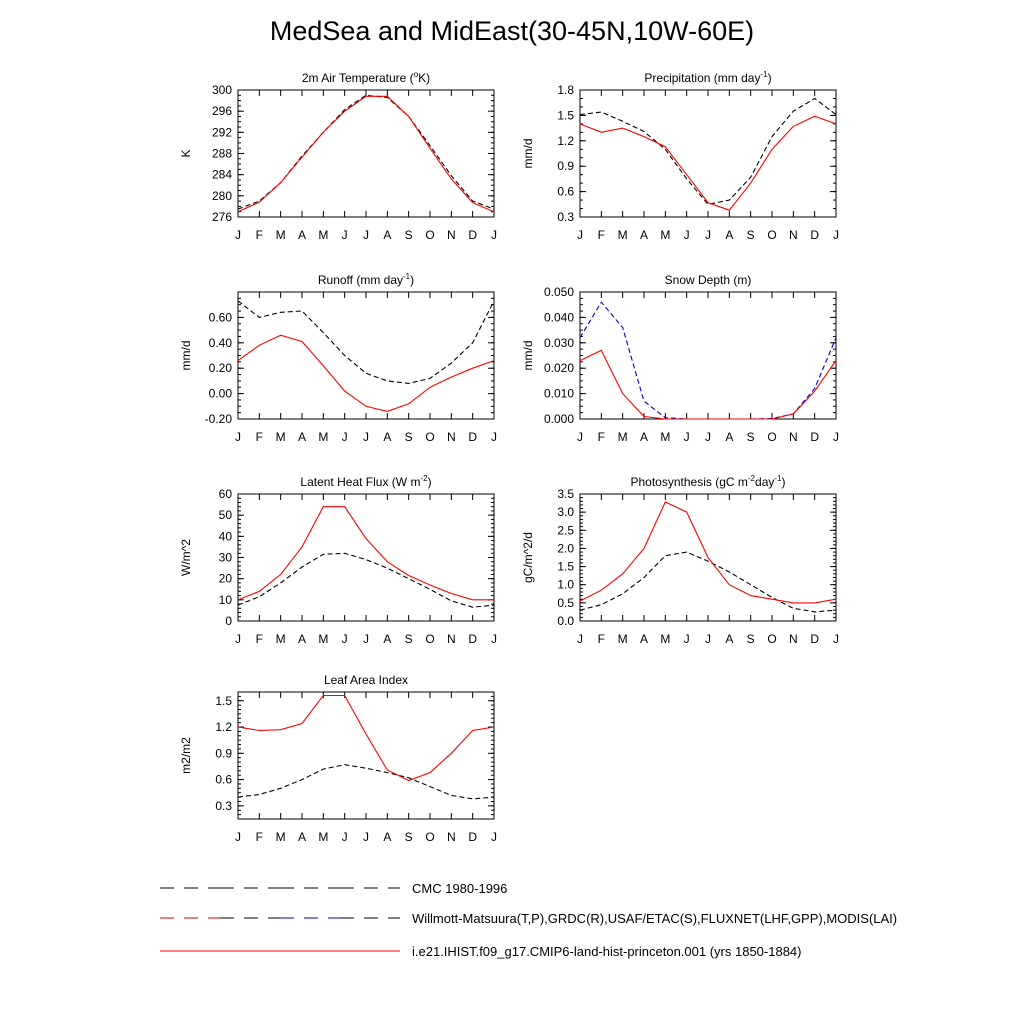 This screenshot has width=1024, height=1024. Describe the element at coordinates (528, 557) in the screenshot. I see `y-axis-label: gC/m^2/d` at that location.